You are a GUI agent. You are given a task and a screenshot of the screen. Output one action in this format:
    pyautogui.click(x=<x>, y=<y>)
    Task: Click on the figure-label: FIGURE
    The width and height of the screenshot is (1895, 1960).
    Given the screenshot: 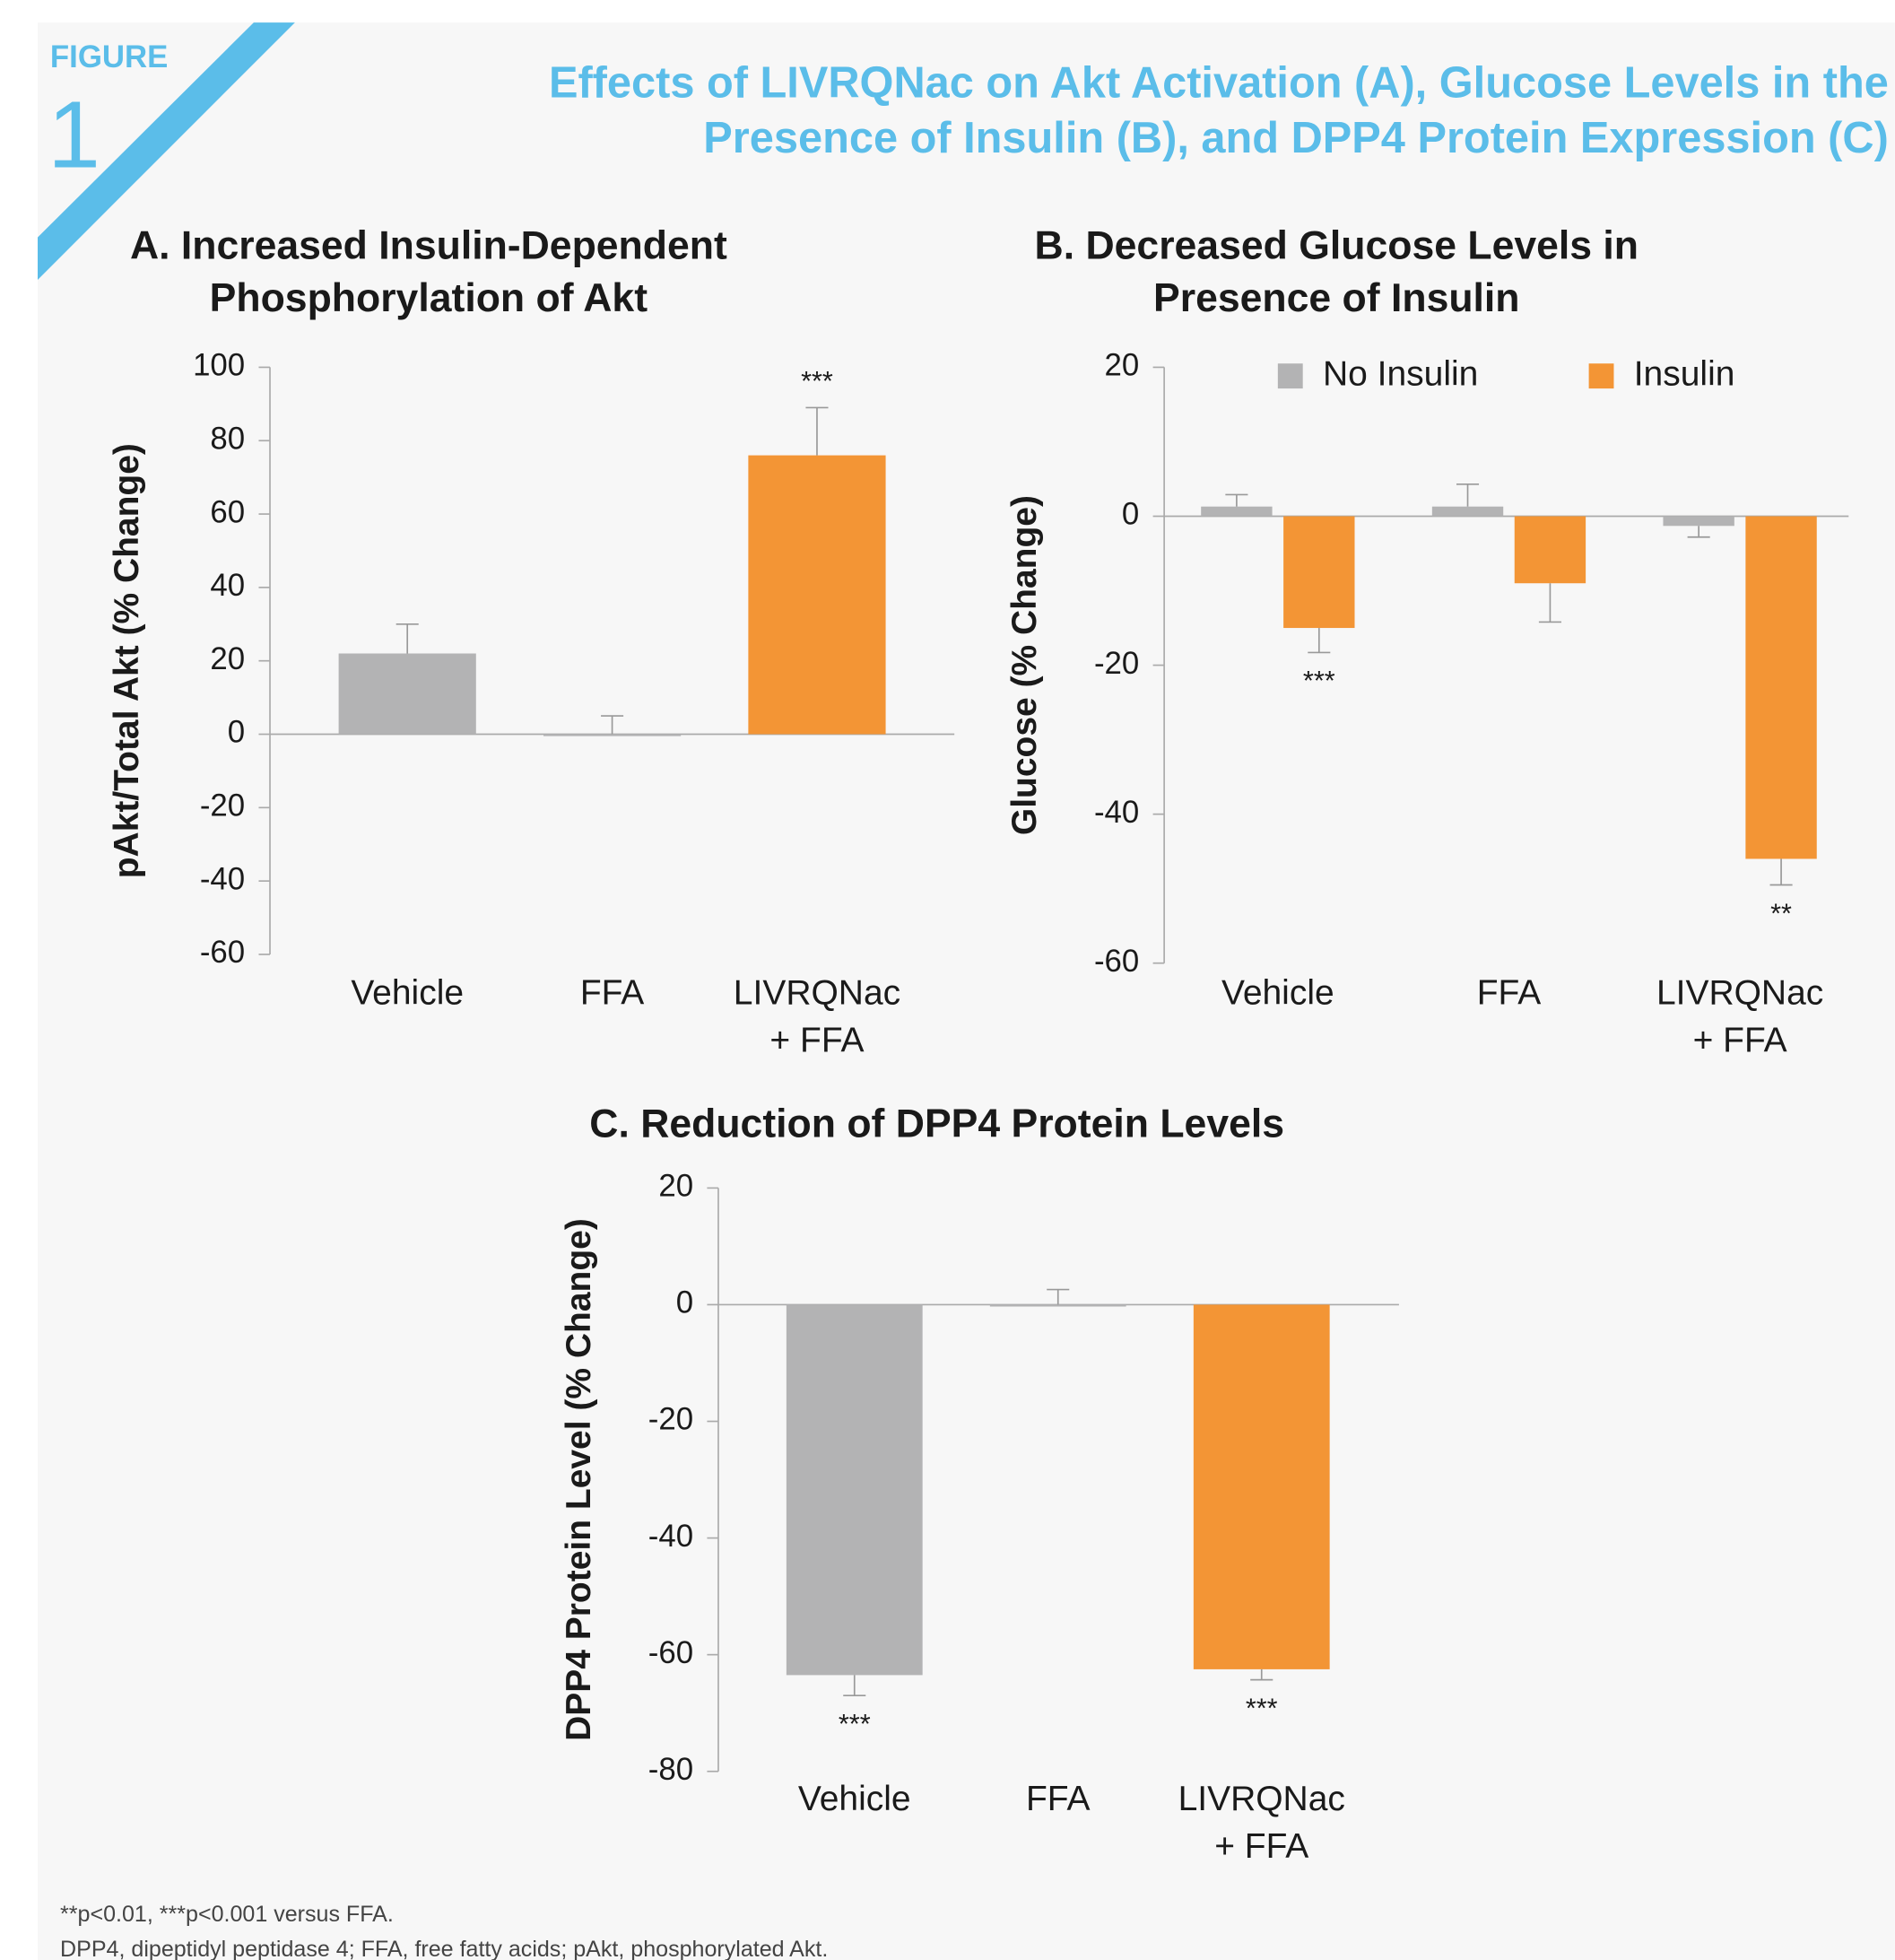 What is the action you would take?
    pyautogui.click(x=109, y=56)
    